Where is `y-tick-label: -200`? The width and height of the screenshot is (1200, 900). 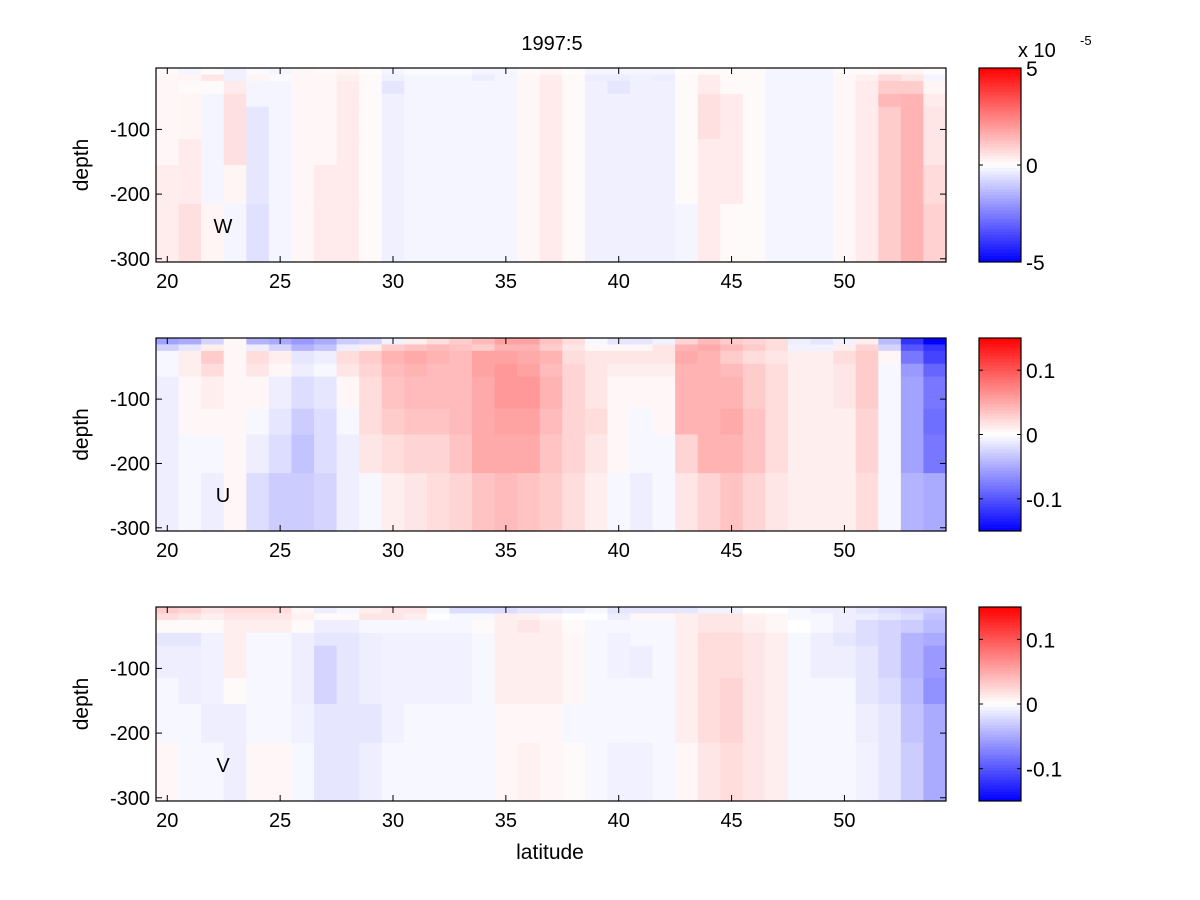 y-tick-label: -200 is located at coordinates (130, 195).